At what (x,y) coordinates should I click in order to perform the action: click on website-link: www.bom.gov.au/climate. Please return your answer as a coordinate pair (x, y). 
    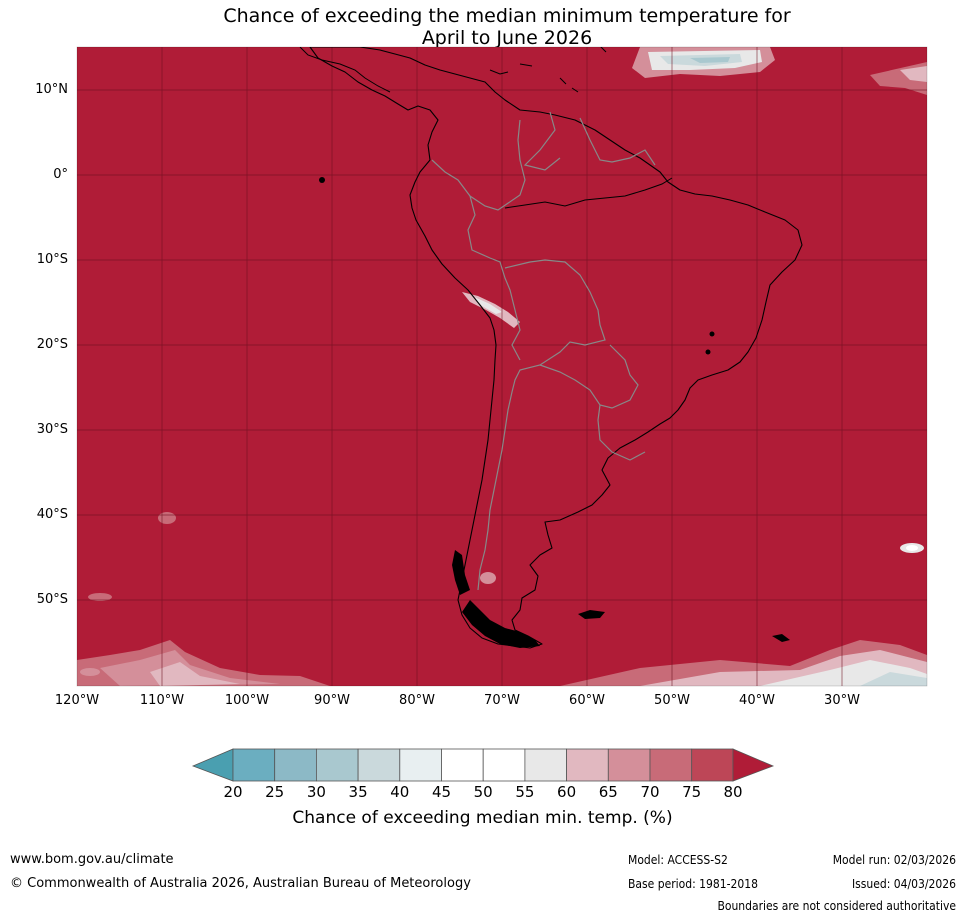
    Looking at the image, I should click on (92, 859).